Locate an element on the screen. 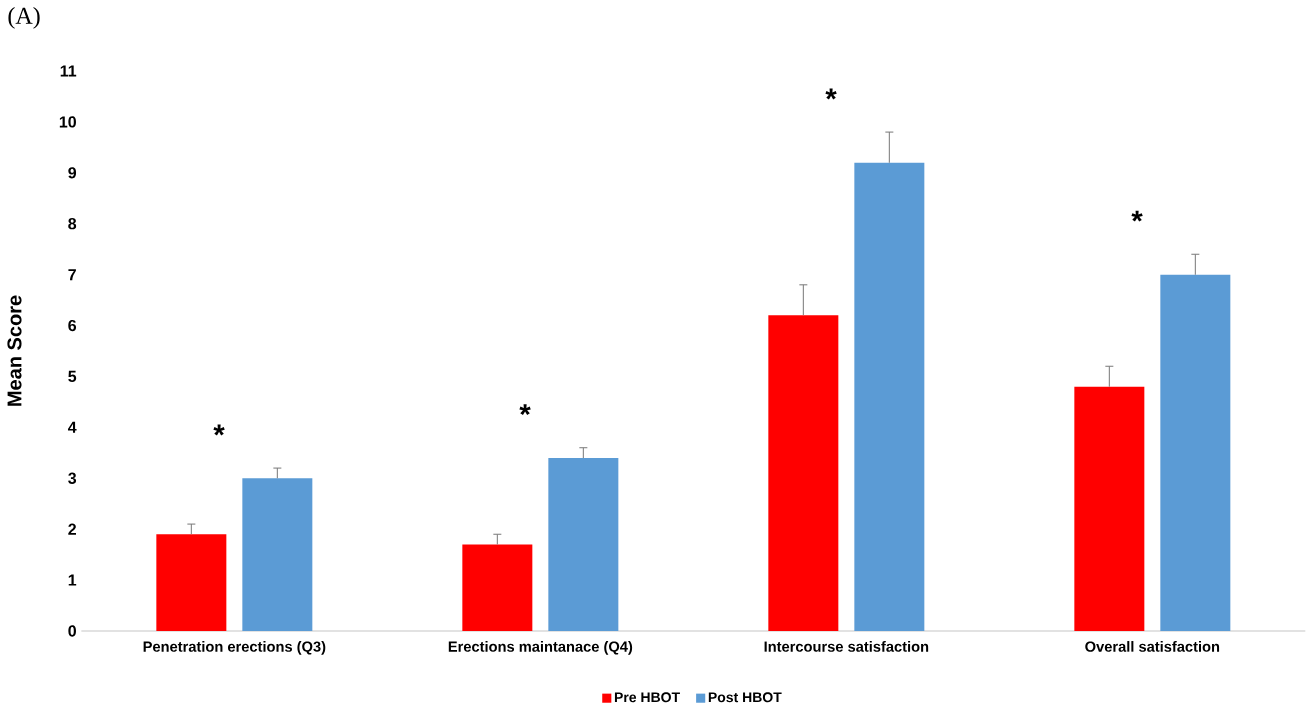  legend-label: Post HBOT is located at coordinates (745, 697).